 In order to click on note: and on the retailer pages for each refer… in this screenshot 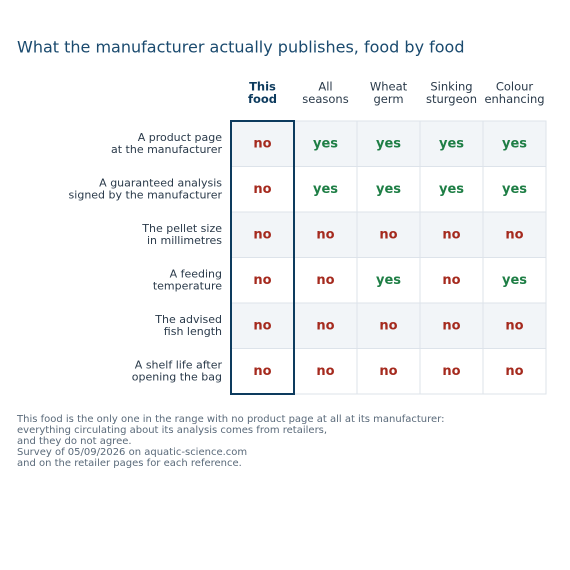, I will do `click(129, 463)`.